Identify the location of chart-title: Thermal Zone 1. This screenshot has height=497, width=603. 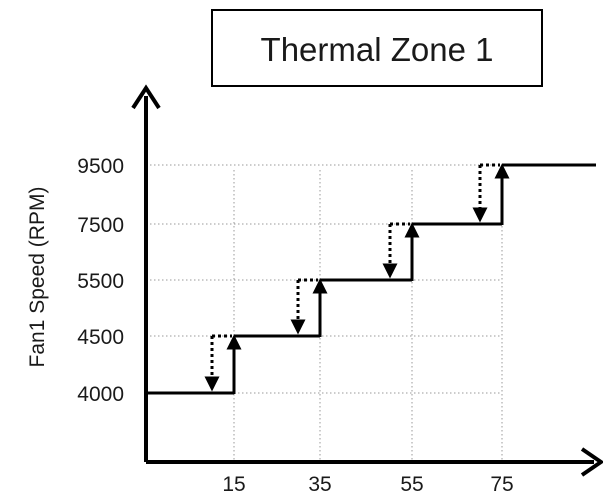
(377, 49).